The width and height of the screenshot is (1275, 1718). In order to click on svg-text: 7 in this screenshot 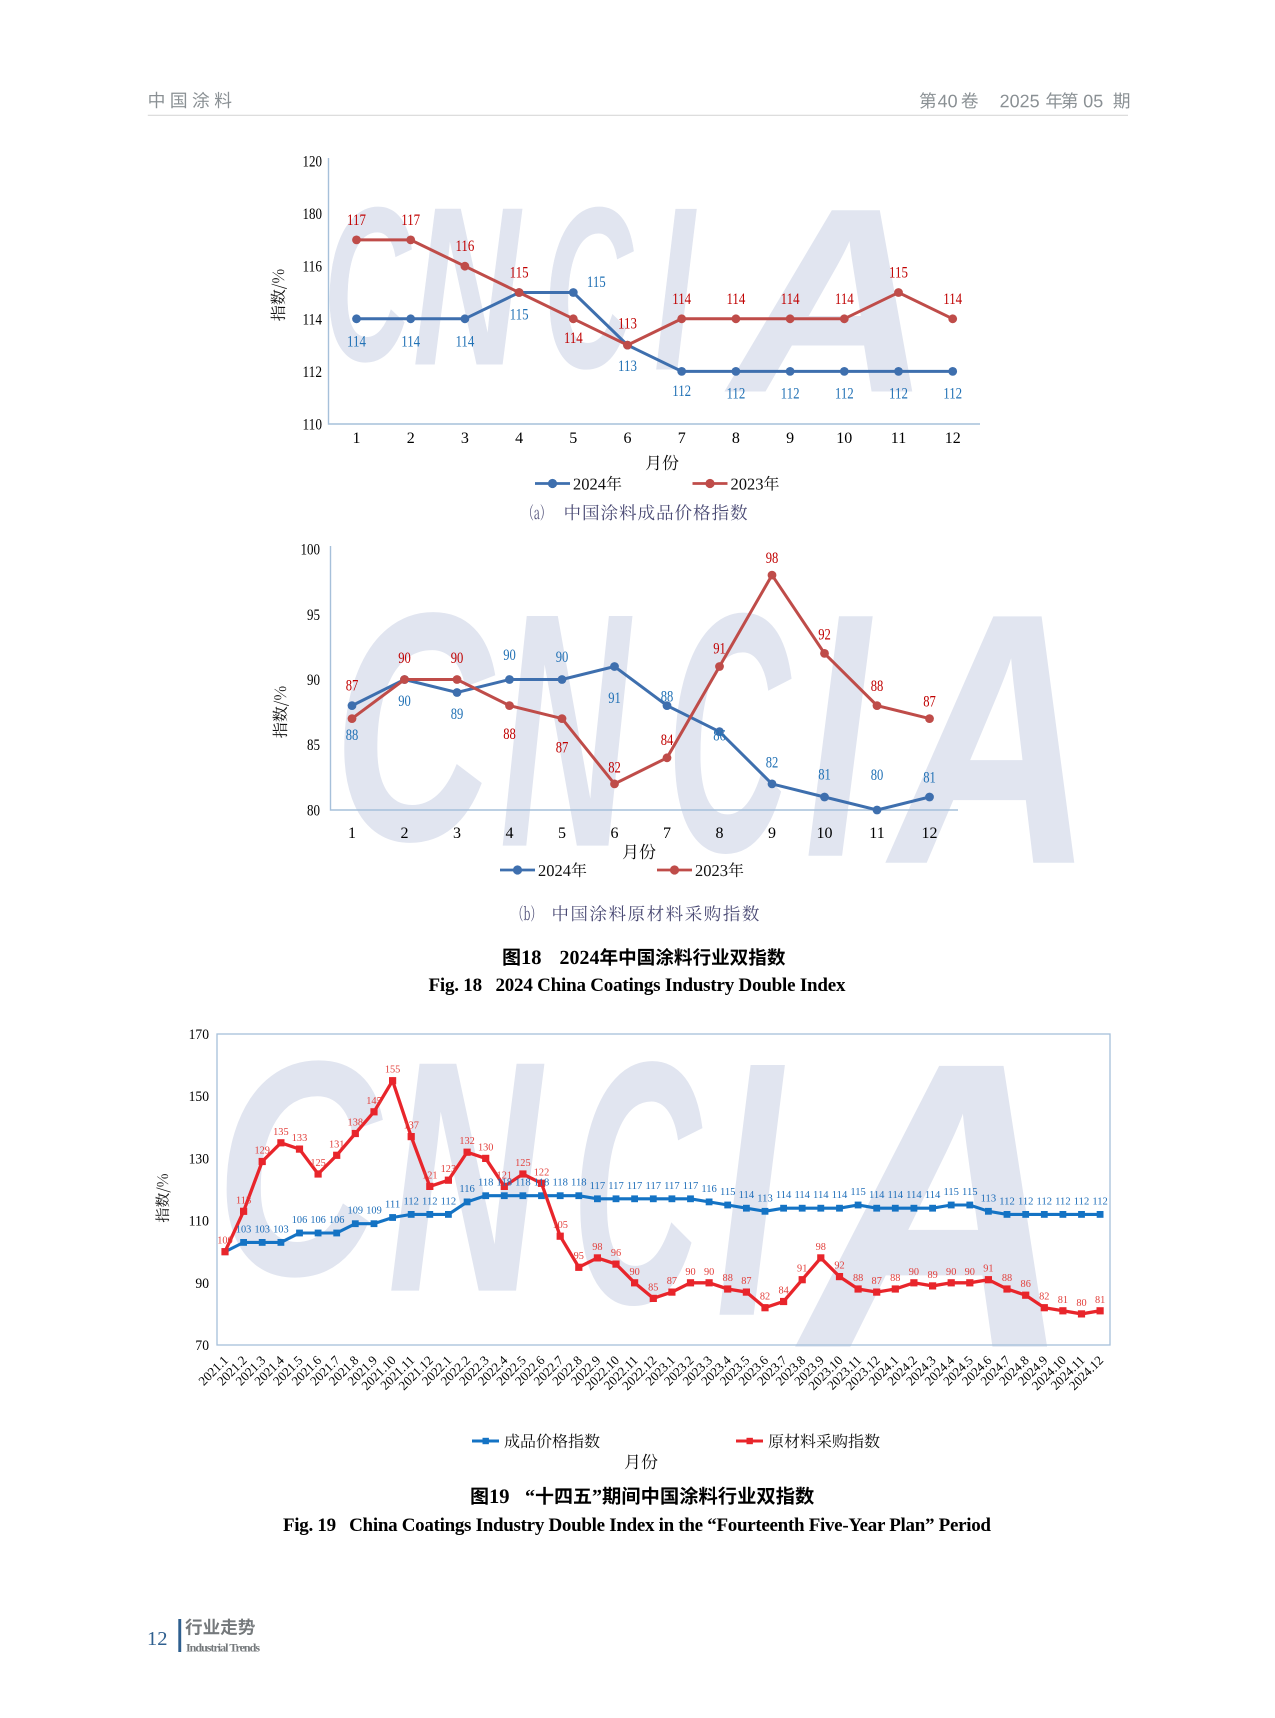, I will do `click(682, 438)`.